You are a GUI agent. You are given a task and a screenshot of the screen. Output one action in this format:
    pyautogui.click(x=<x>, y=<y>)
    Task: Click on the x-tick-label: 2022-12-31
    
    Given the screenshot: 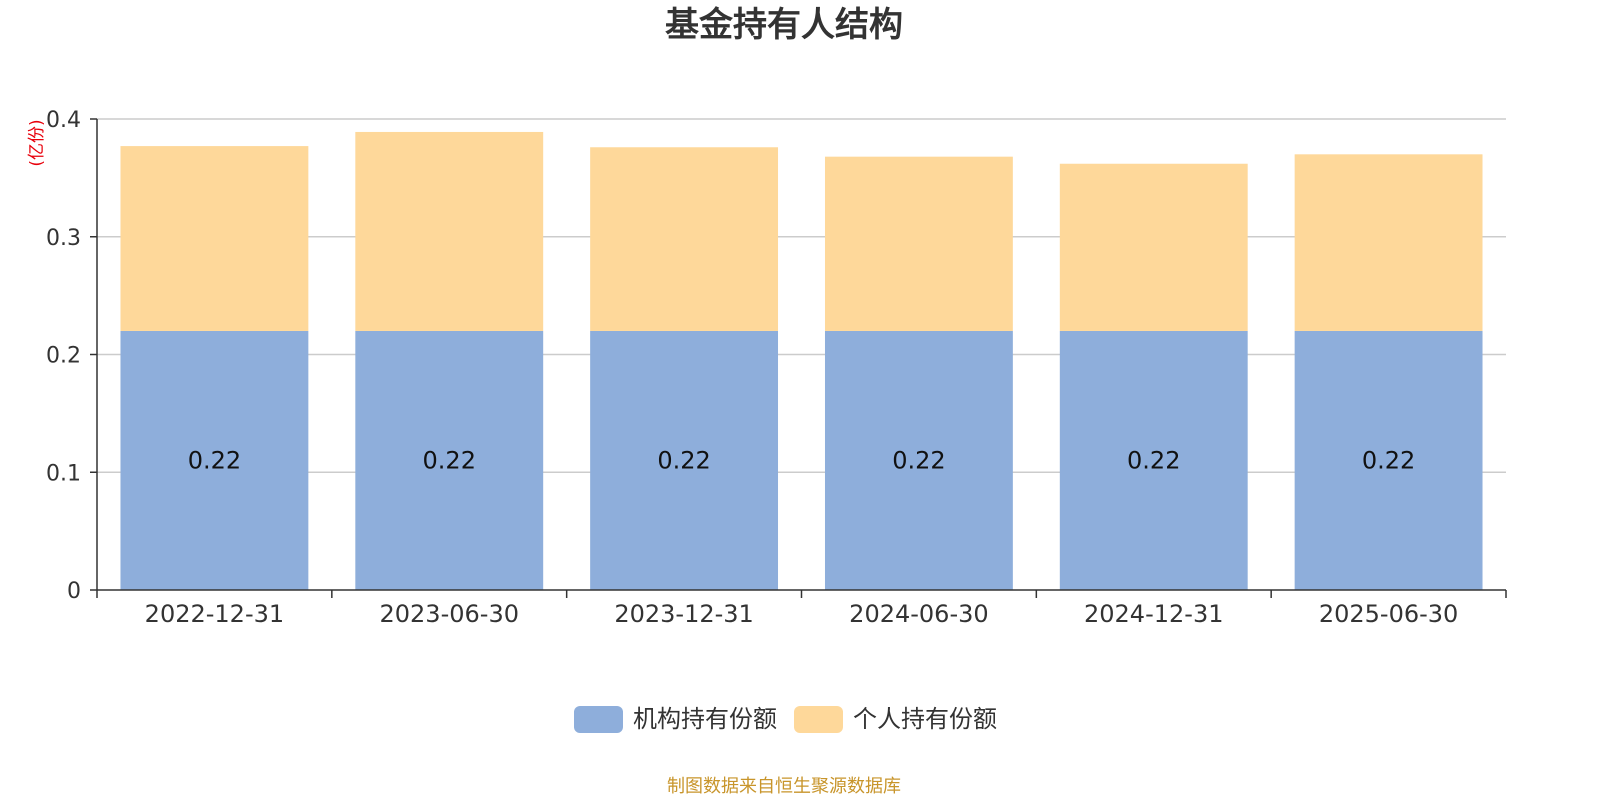 What is the action you would take?
    pyautogui.click(x=214, y=614)
    